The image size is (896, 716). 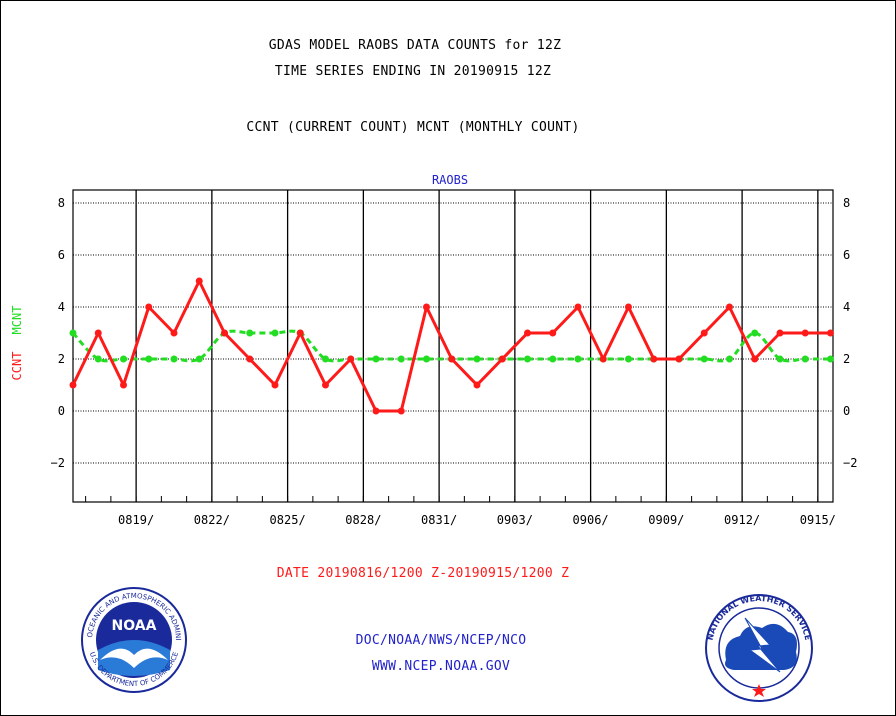 I want to click on x-tick-label: 0828/, so click(x=363, y=520).